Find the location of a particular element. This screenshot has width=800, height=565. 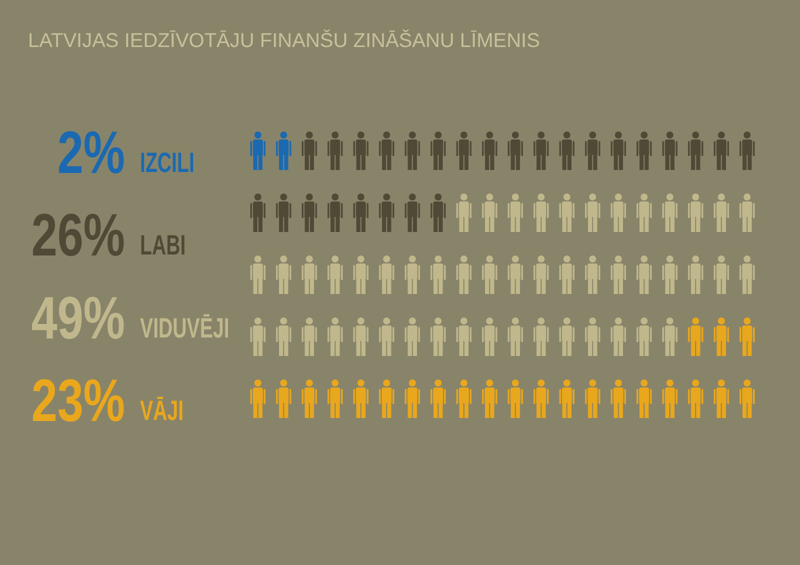

category-label: LABI is located at coordinates (163, 246).